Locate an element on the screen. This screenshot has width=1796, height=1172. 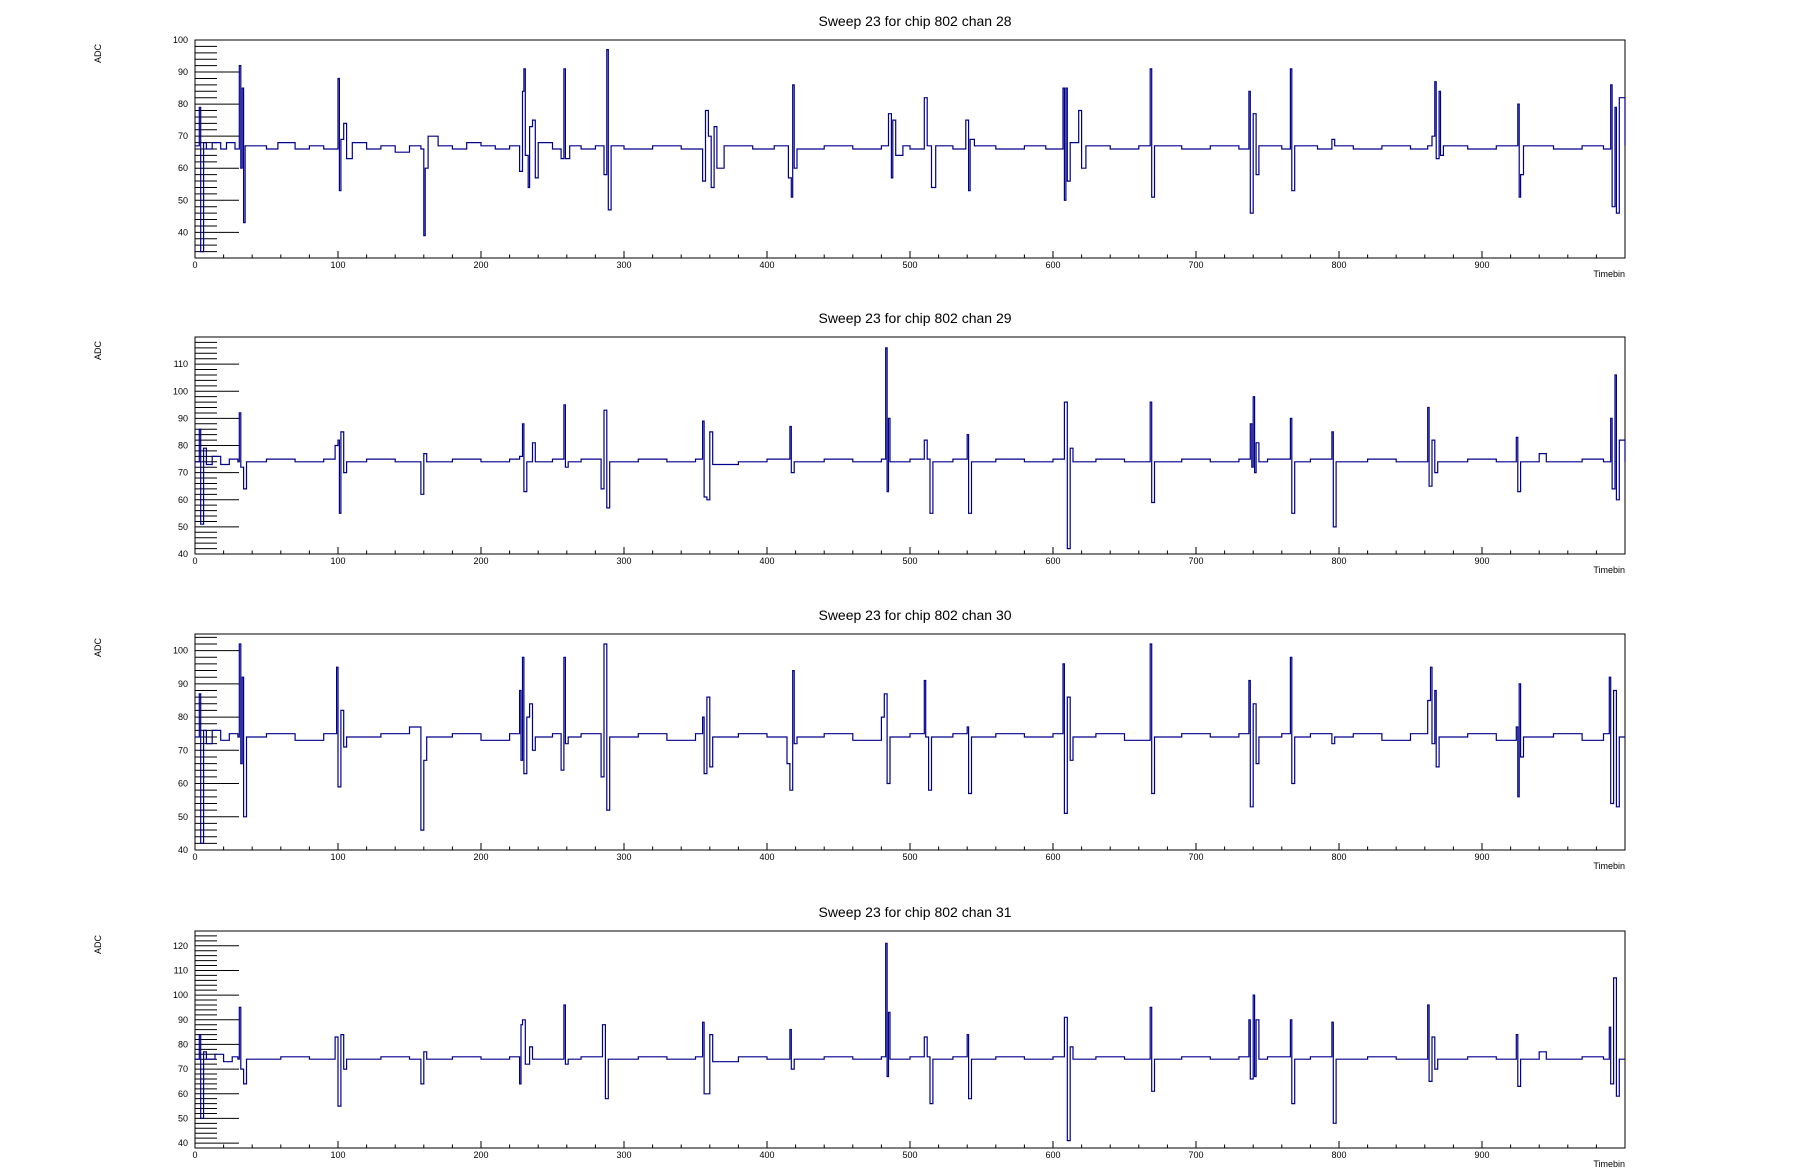
chart-title: Sweep 23 for chip 802 chan 31 is located at coordinates (914, 912).